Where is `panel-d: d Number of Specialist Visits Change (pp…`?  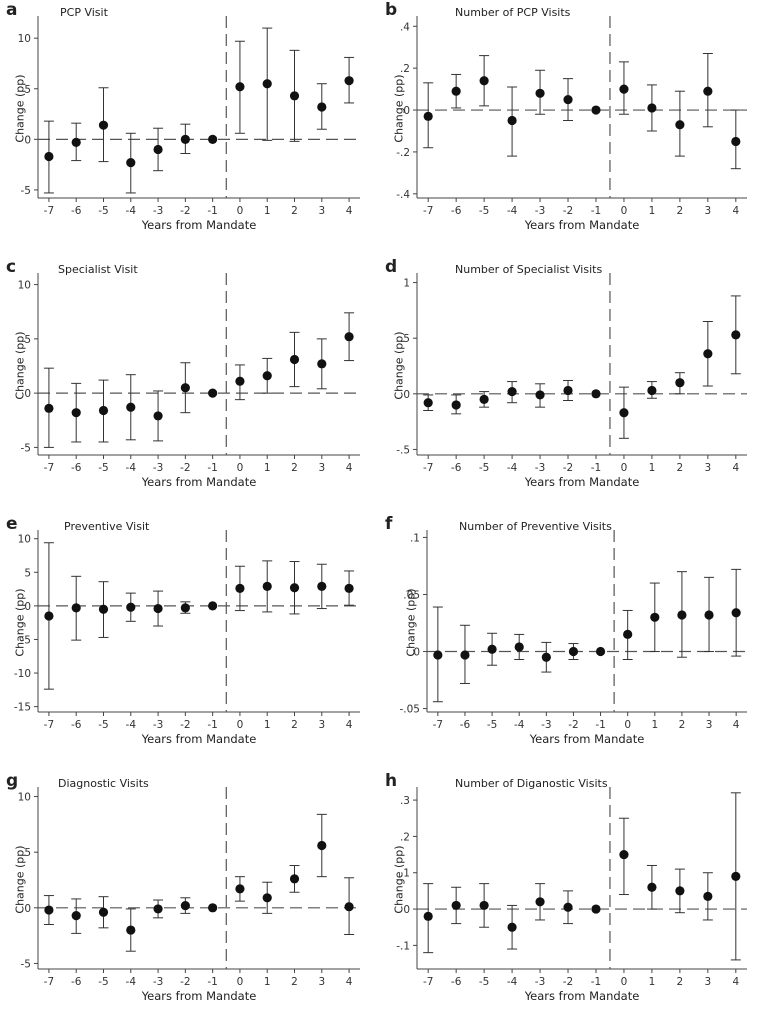
panel-d: d Number of Specialist Visits Change (pp… is located at coordinates (568, 382).